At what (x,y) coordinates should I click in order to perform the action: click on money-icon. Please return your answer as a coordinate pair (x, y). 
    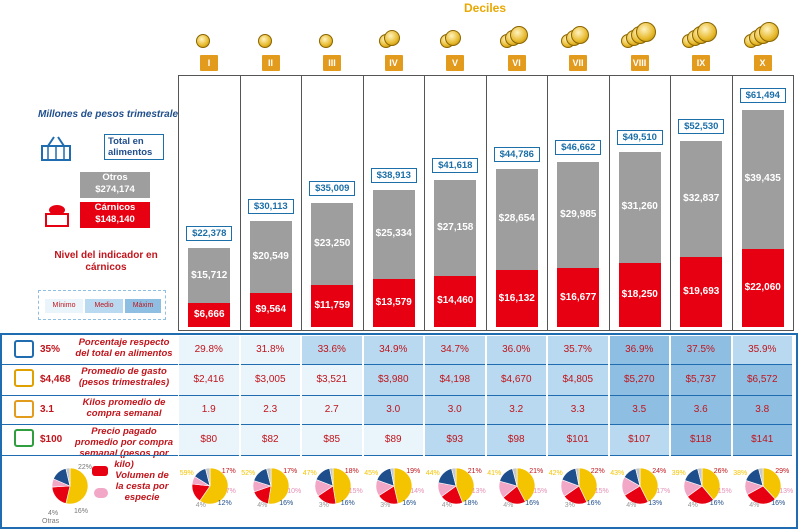
    Looking at the image, I should click on (24, 438).